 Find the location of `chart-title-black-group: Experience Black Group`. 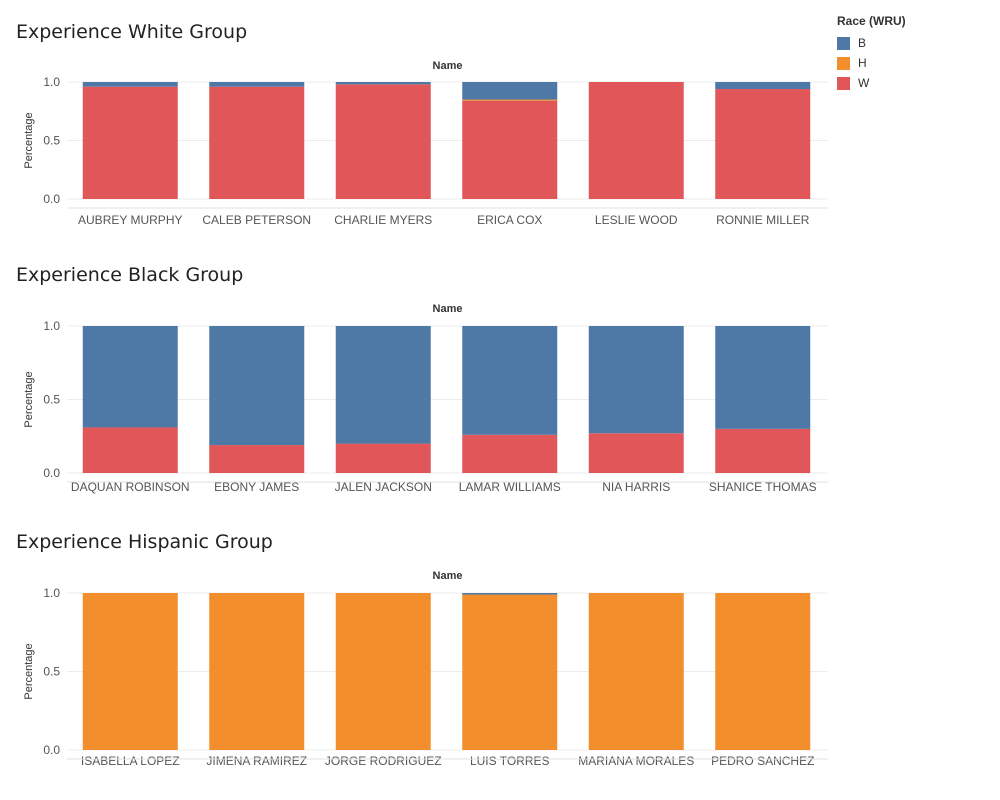

chart-title-black-group: Experience Black Group is located at coordinates (130, 275).